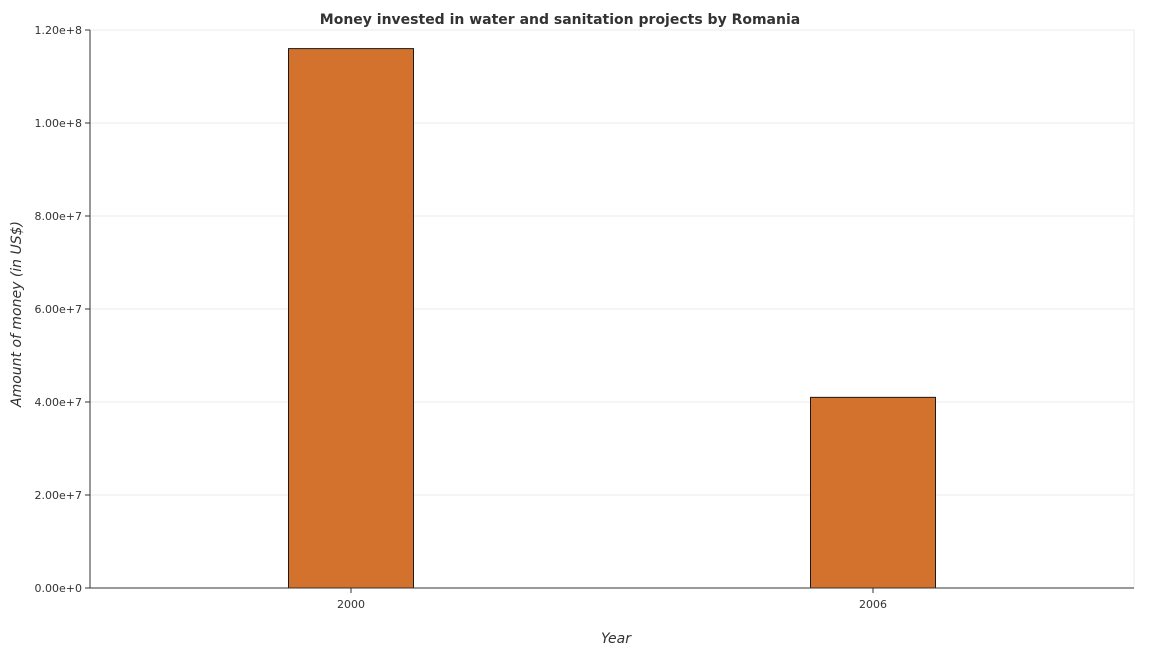  Describe the element at coordinates (873, 604) in the screenshot. I see `x-tick-label-2006: 2006` at that location.